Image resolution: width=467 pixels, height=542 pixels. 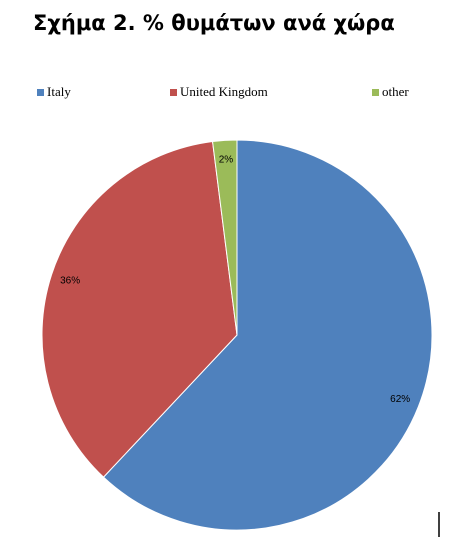 I want to click on legend-label: other, so click(x=395, y=91).